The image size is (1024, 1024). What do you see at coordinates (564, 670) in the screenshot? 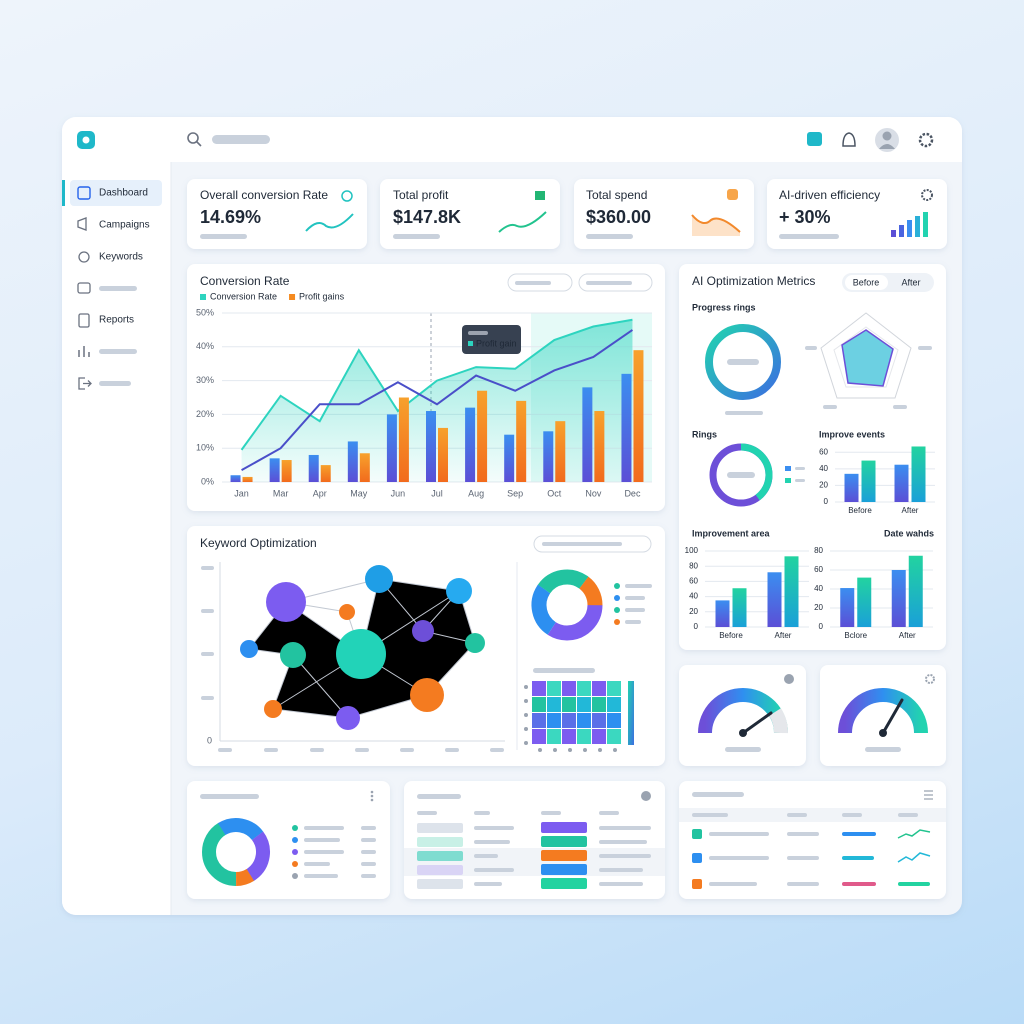
I see `heatmap-title-placeholder` at bounding box center [564, 670].